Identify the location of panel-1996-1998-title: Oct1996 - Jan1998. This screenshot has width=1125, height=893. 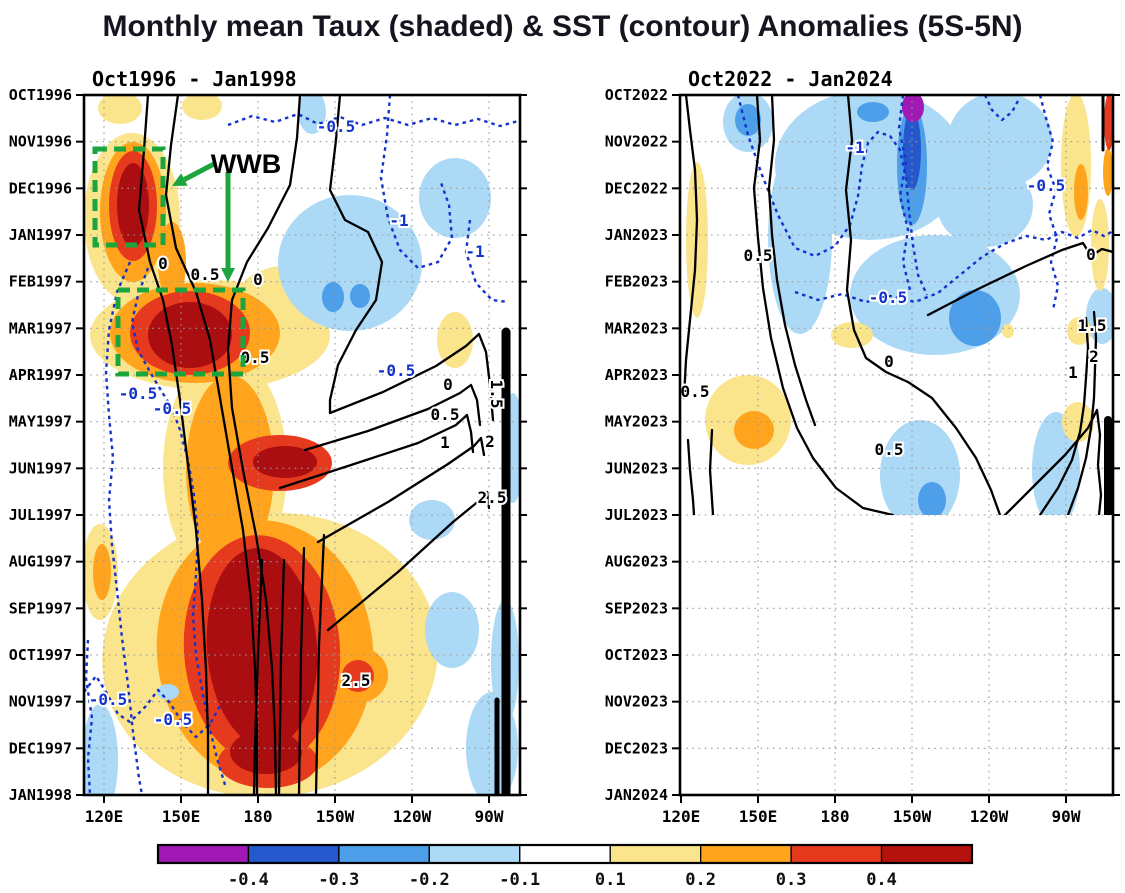
(194, 79).